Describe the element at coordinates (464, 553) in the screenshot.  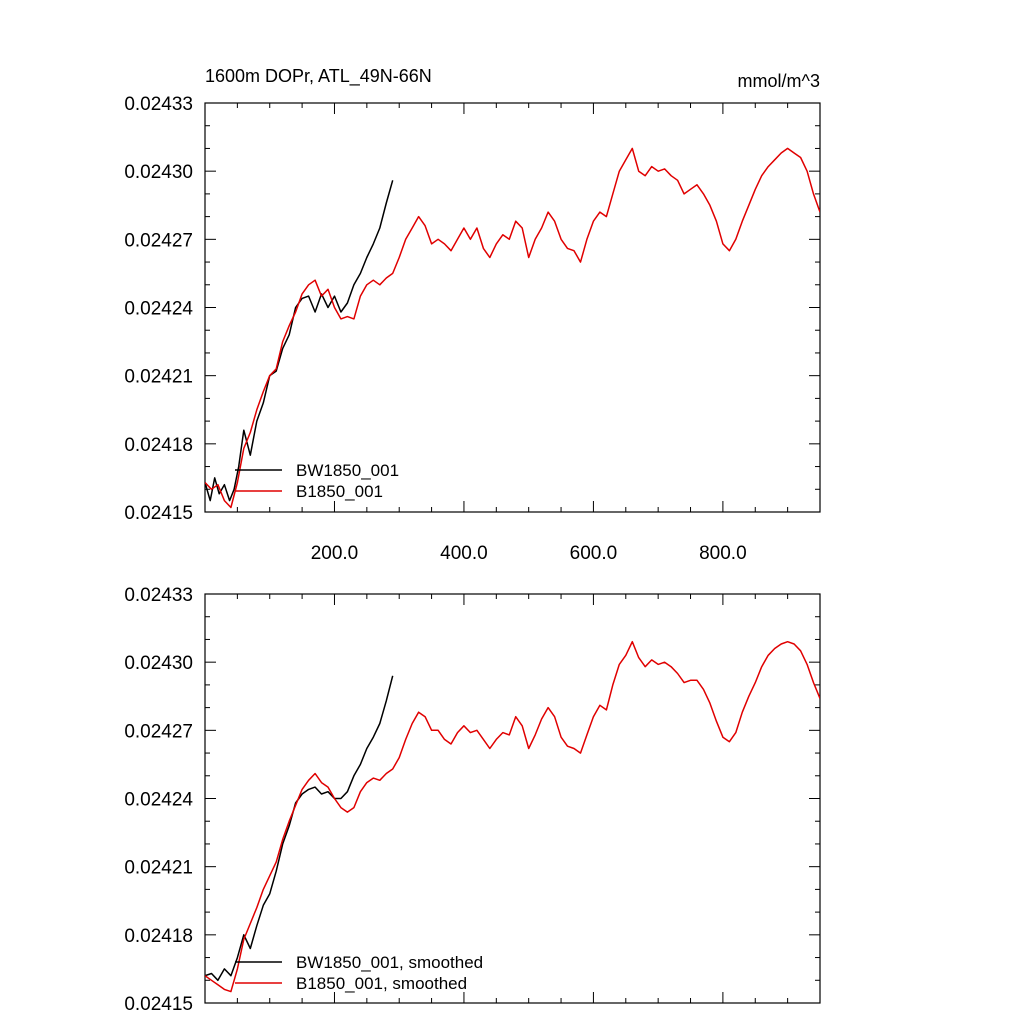
I see `x-tick-label: 400.0` at that location.